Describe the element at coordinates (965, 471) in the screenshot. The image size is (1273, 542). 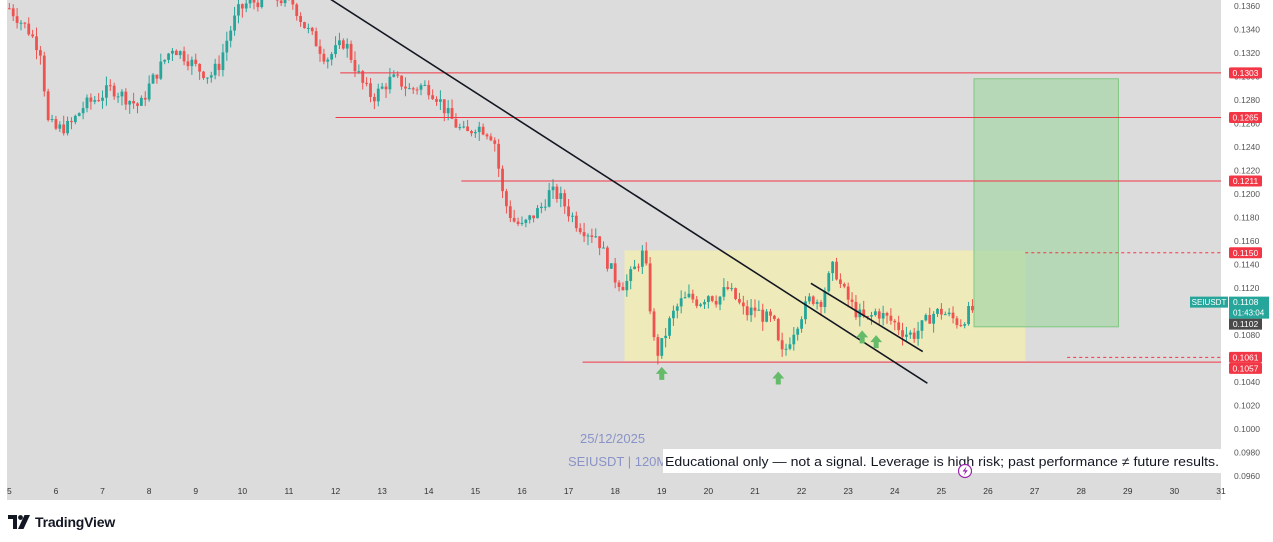
I see `lightning-icon` at that location.